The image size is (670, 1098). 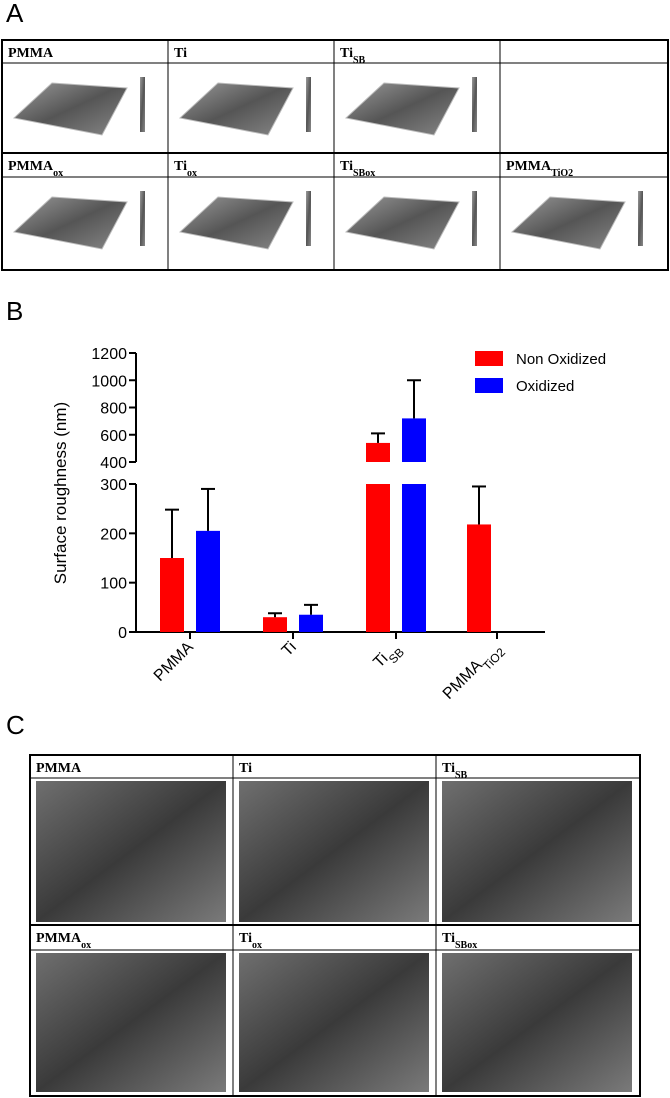 I want to click on x-tick-label: TiSB, so click(x=388, y=657).